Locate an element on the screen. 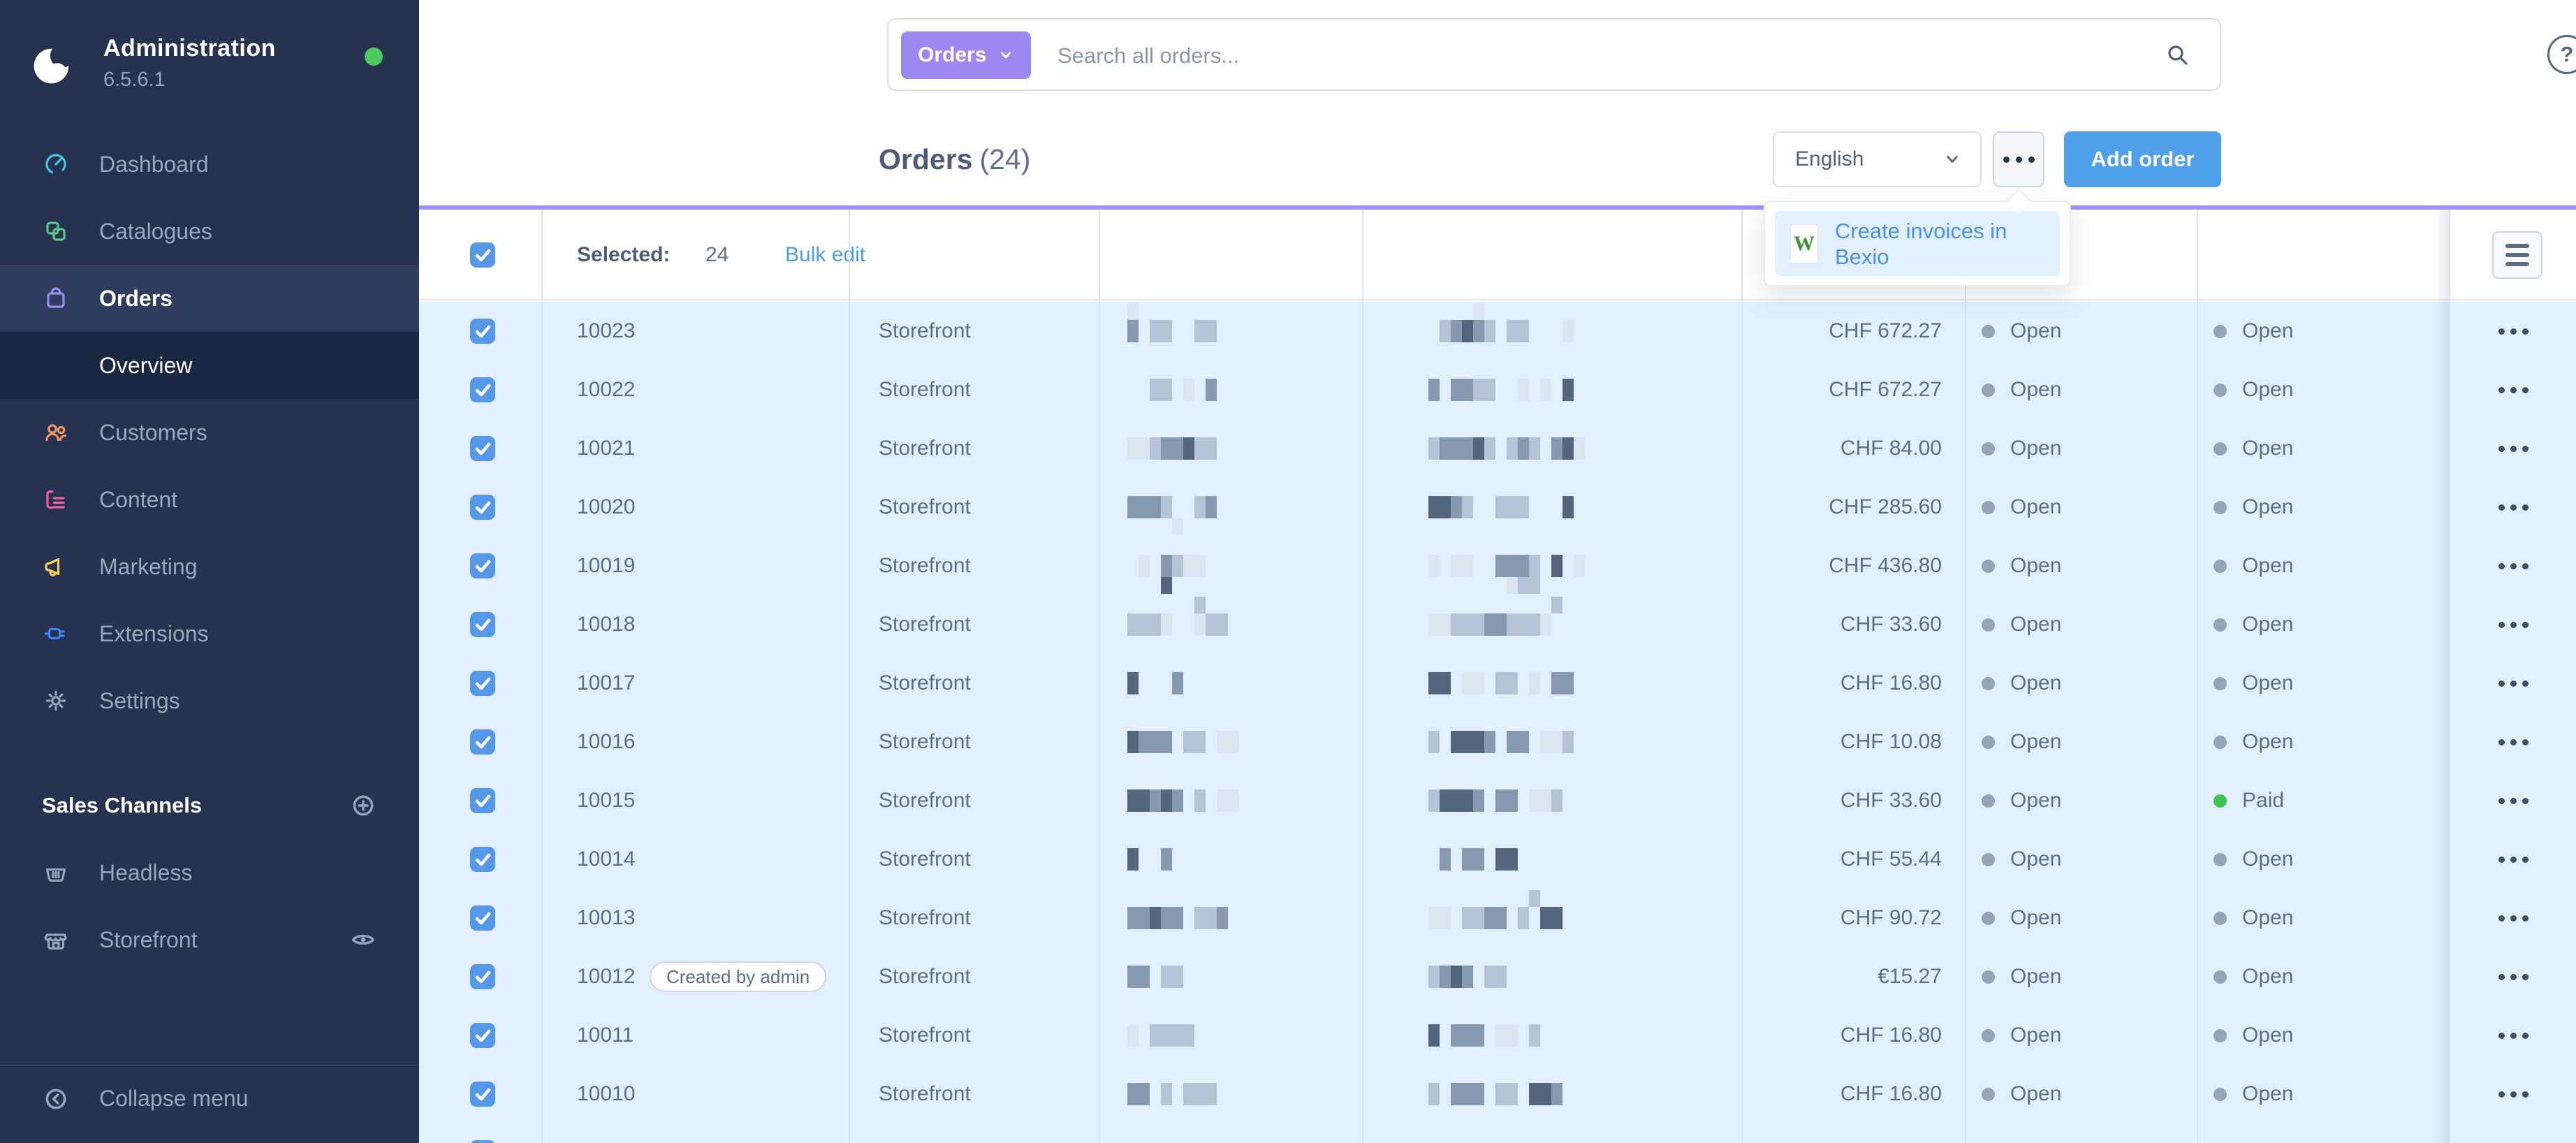 This screenshot has width=2576, height=1143. order-number: 10011 is located at coordinates (605, 1035).